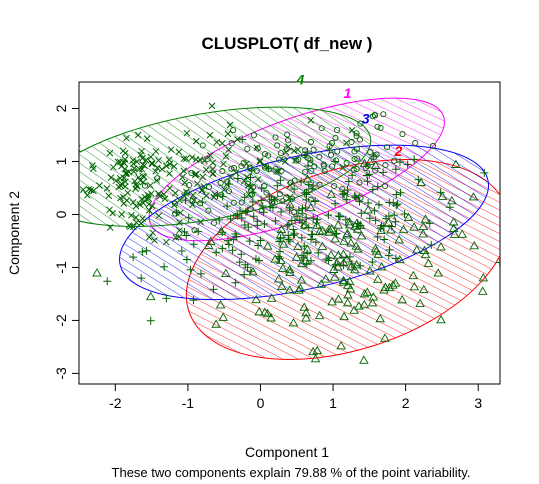 The image size is (539, 484). Describe the element at coordinates (478, 403) in the screenshot. I see `x-tick-label: 3` at that location.